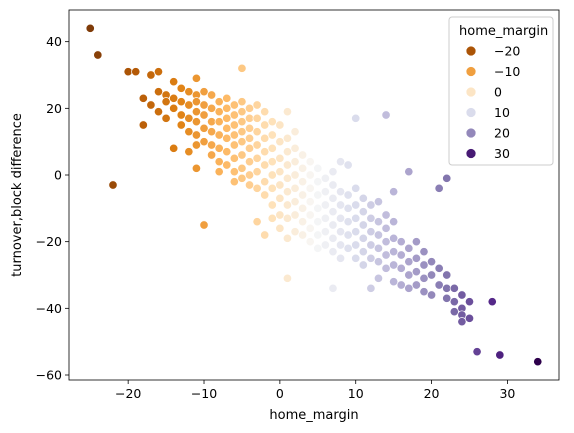 The width and height of the screenshot is (574, 433). Describe the element at coordinates (17, 195) in the screenshot. I see `y-axis-label: turnover,block difference` at that location.